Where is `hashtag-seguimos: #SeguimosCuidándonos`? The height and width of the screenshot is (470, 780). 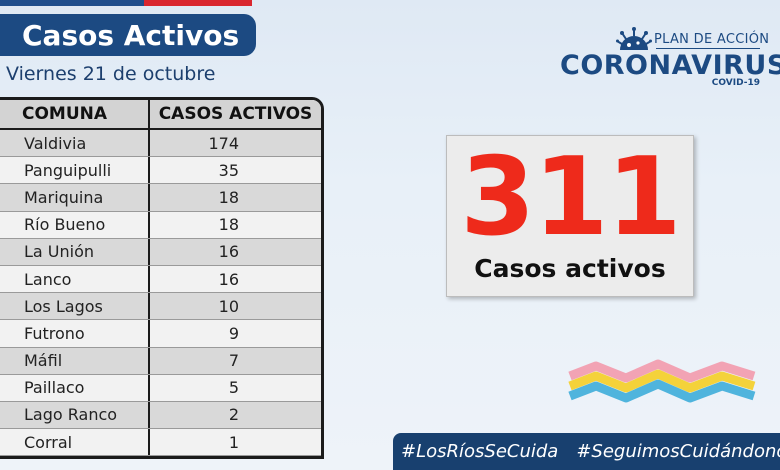 hashtag-seguimos: #SeguimosCuidándonos is located at coordinates (678, 451).